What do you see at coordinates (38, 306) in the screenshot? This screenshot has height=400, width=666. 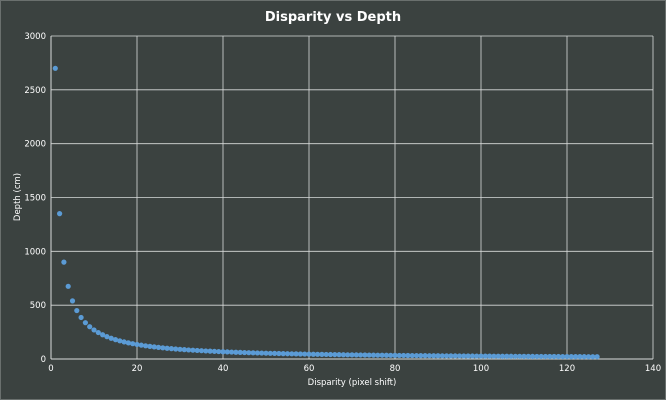 I see `y-tick-label: 500` at bounding box center [38, 306].